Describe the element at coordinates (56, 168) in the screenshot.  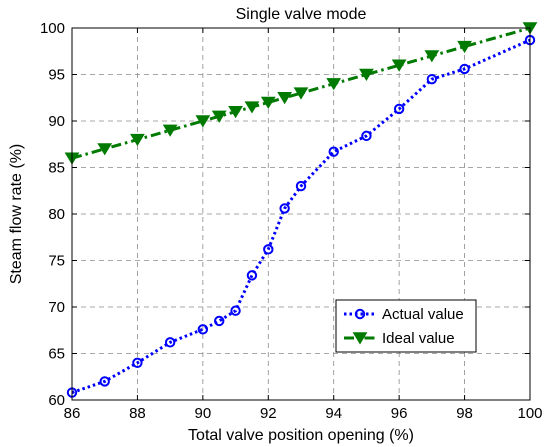
I see `y-tick-label: 85` at that location.